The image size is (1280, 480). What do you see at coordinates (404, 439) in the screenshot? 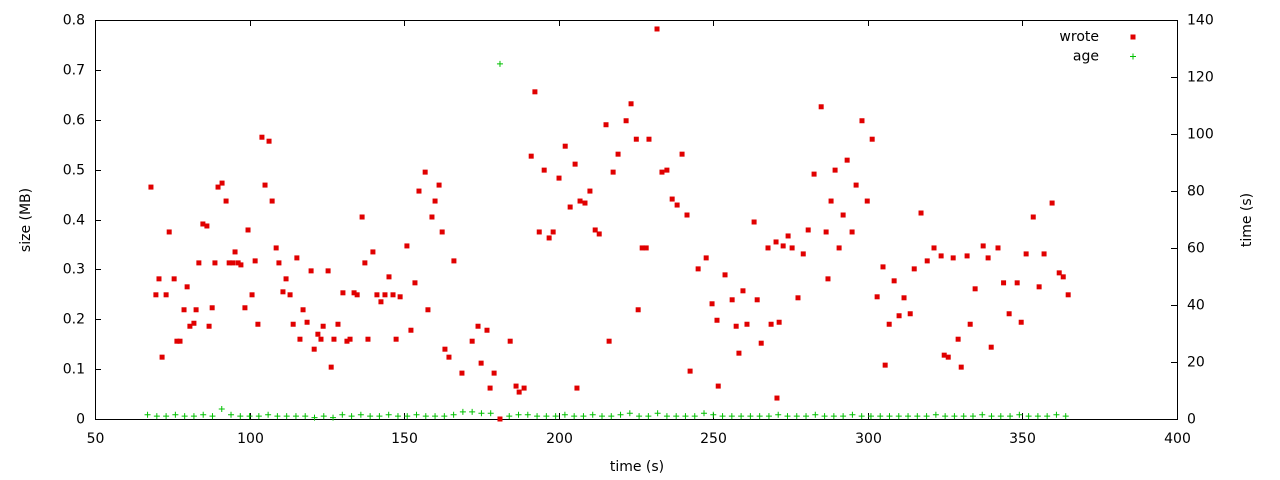
I see `x-tick-label: 150` at bounding box center [404, 439].